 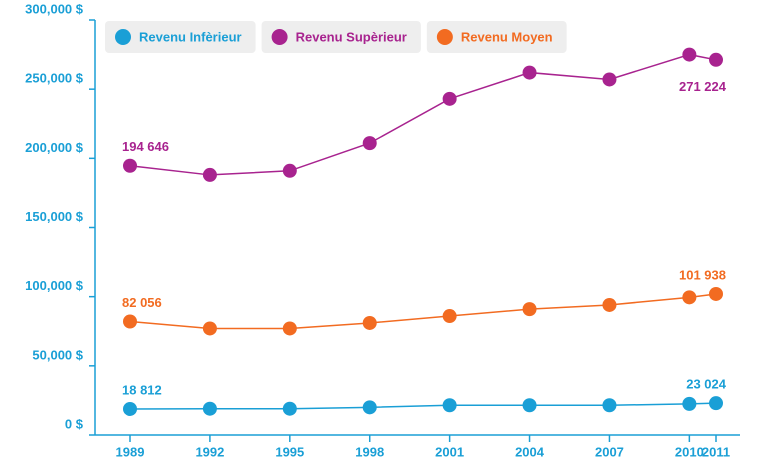 I want to click on data-label: 194 646, so click(x=145, y=146).